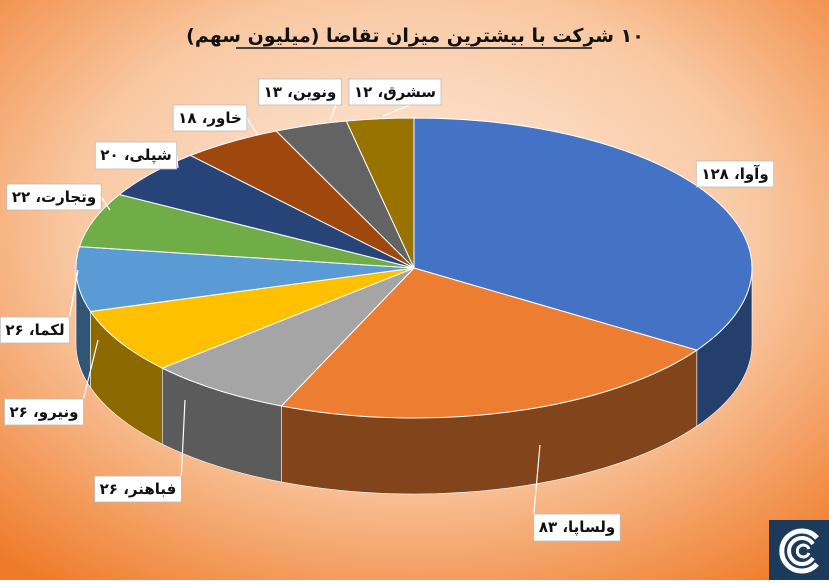 The width and height of the screenshot is (829, 584). I want to click on data-label-text-10: سشرق، ۱۲, so click(395, 92).